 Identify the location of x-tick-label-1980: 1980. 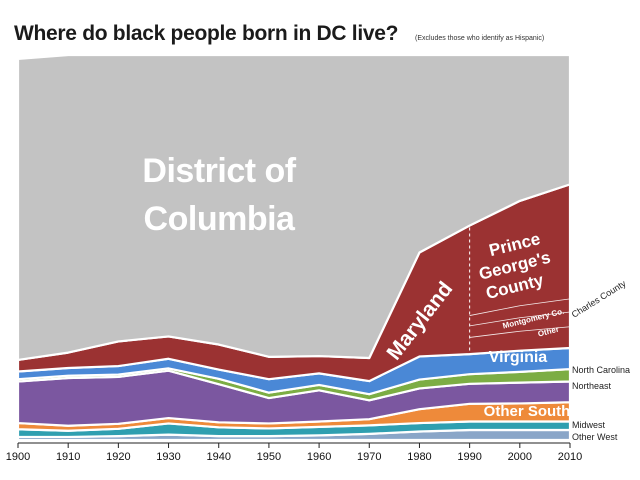
(419, 457).